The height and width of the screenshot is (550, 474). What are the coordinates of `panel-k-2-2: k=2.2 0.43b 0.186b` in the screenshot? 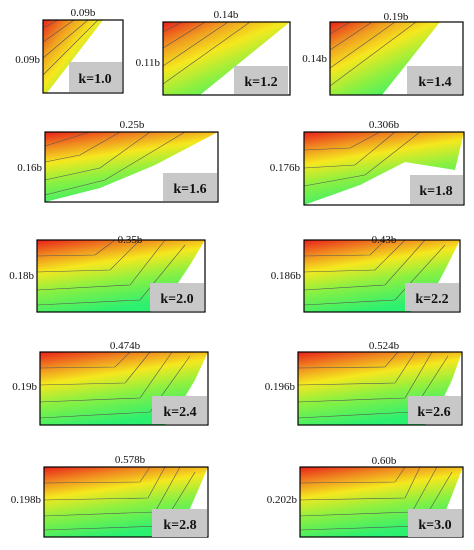 It's located at (366, 273).